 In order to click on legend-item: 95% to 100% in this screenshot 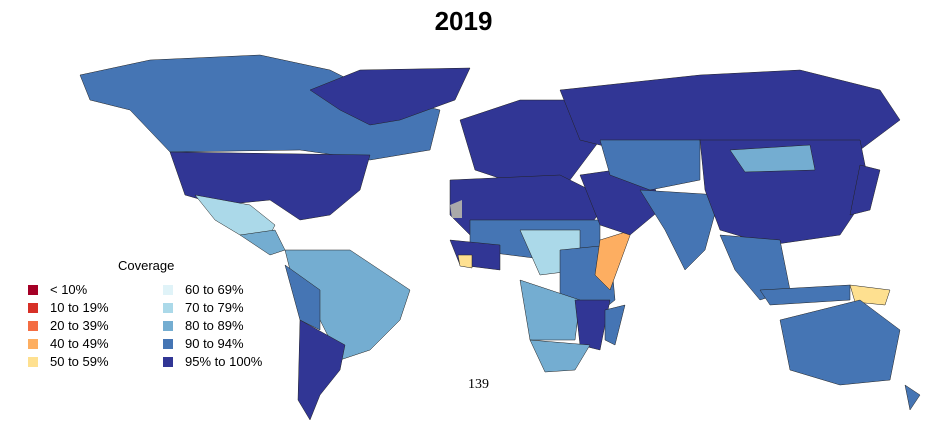, I will do `click(212, 361)`.